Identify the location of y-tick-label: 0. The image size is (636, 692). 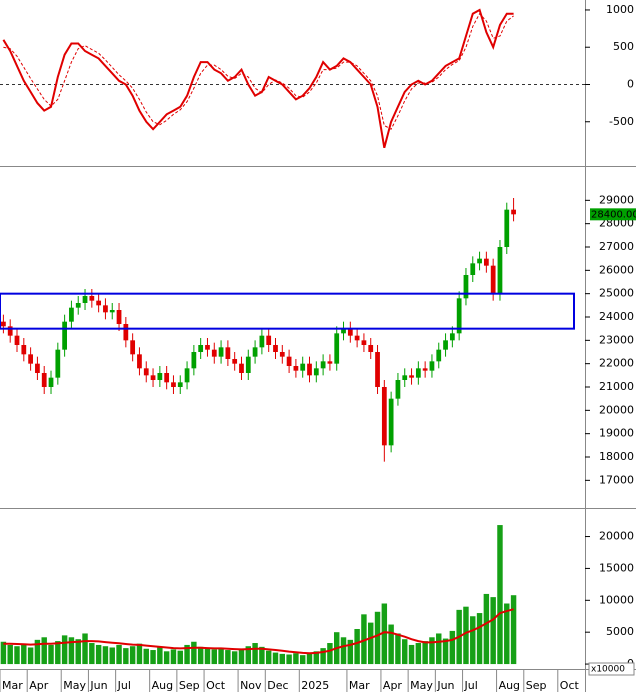
(630, 83).